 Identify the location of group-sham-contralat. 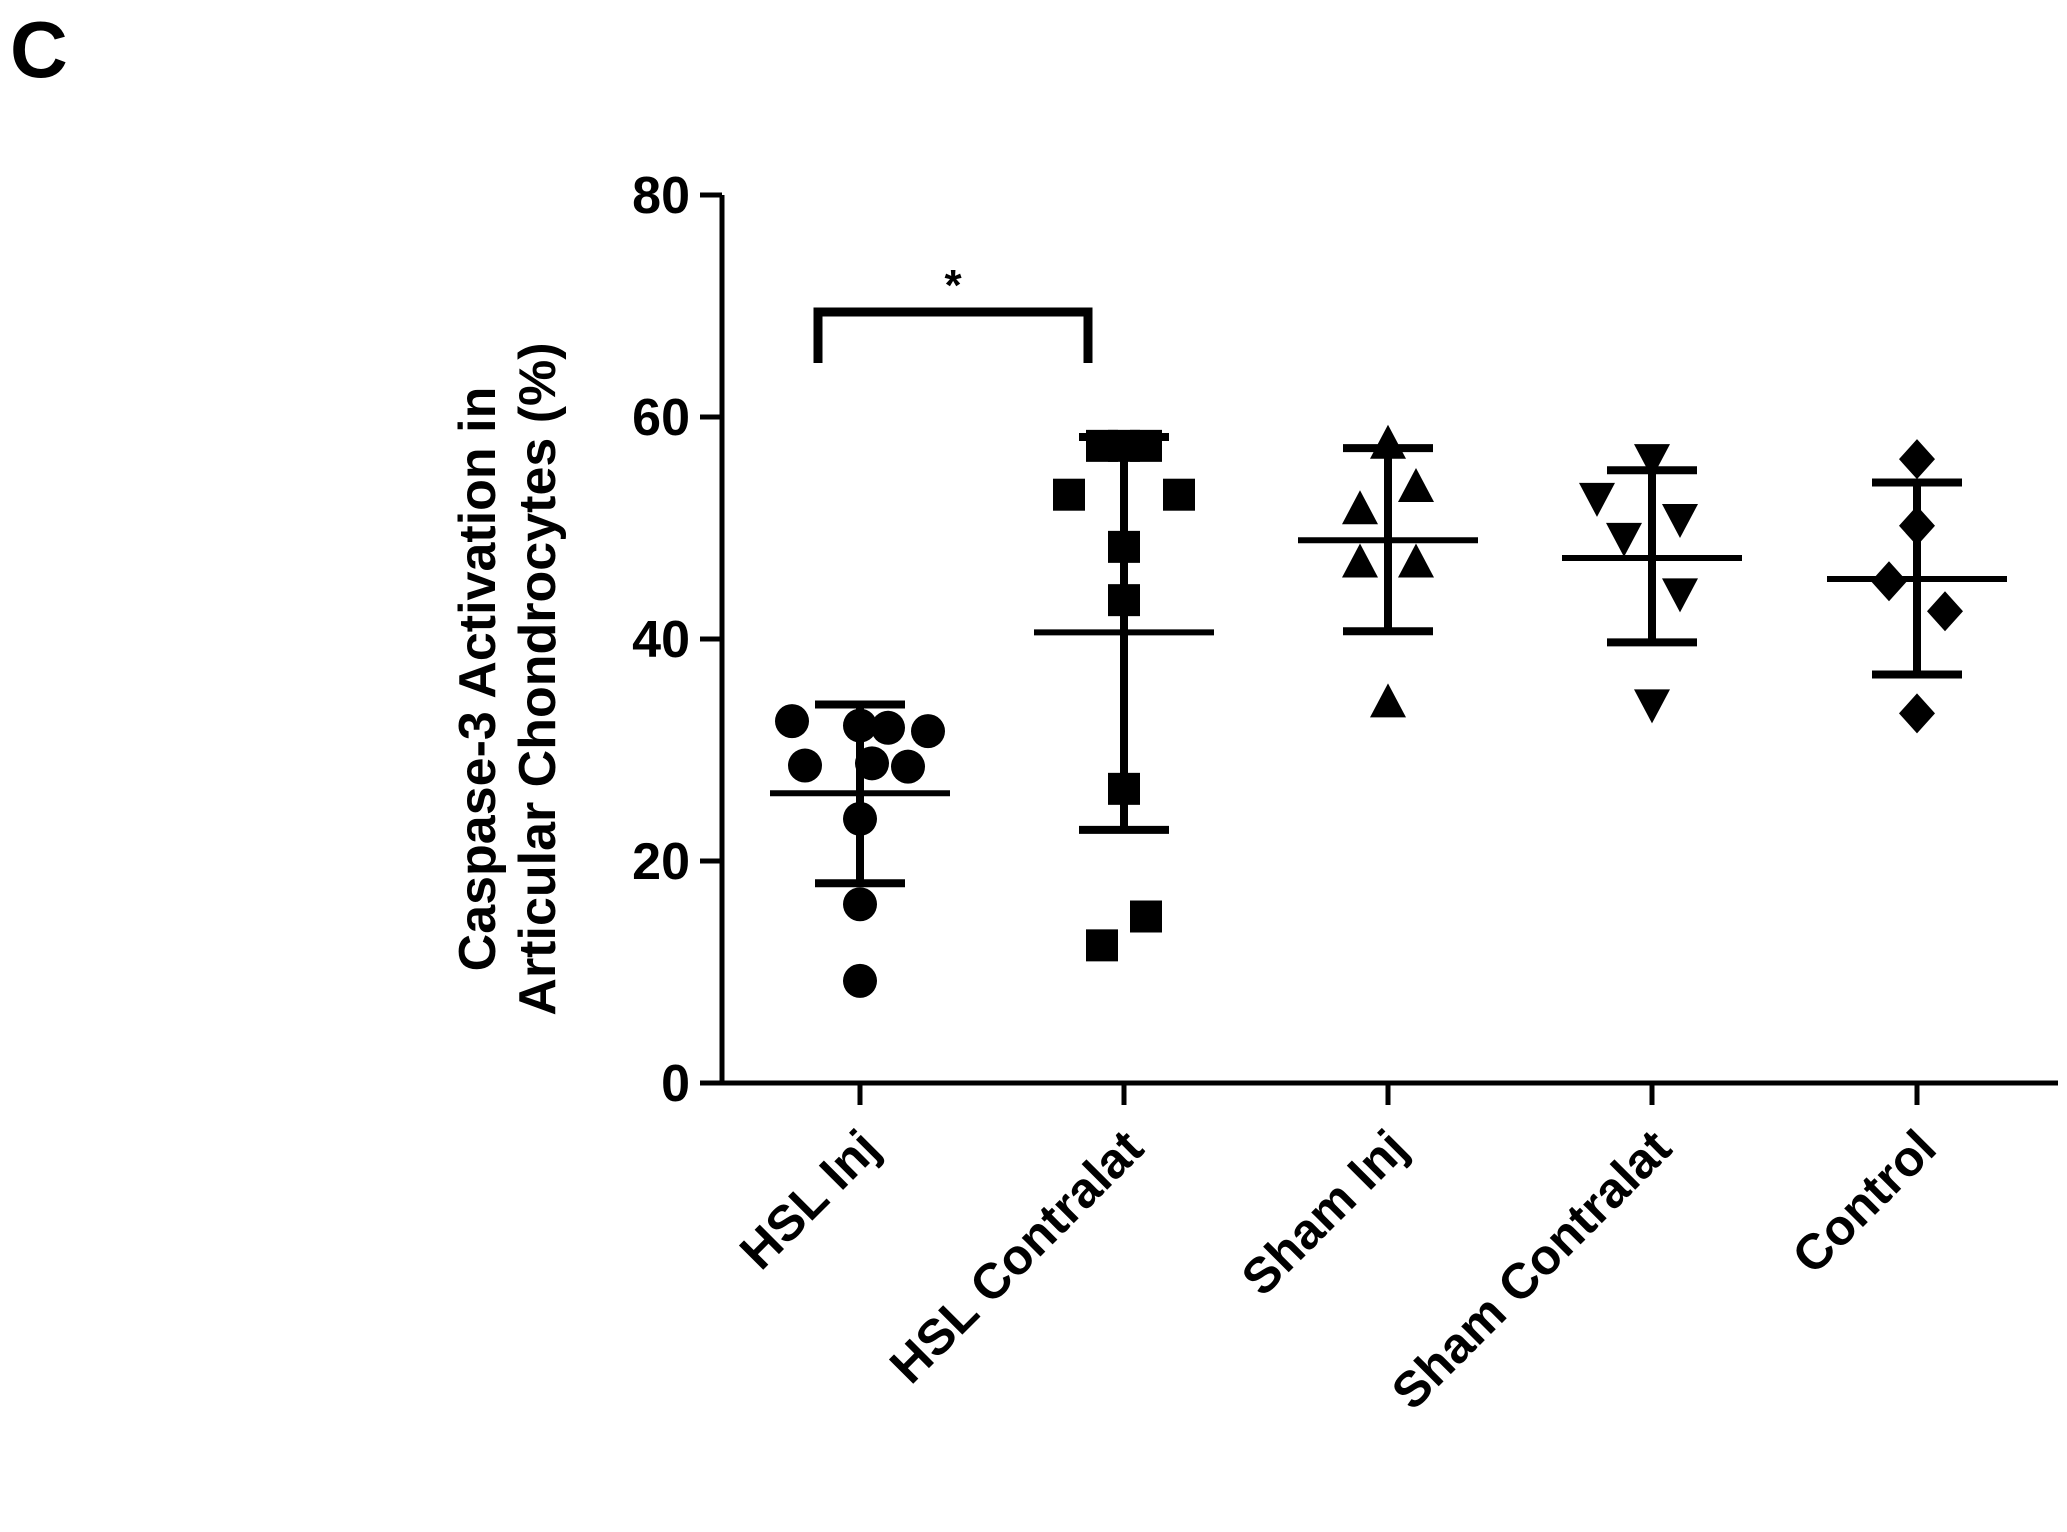
(1652, 584).